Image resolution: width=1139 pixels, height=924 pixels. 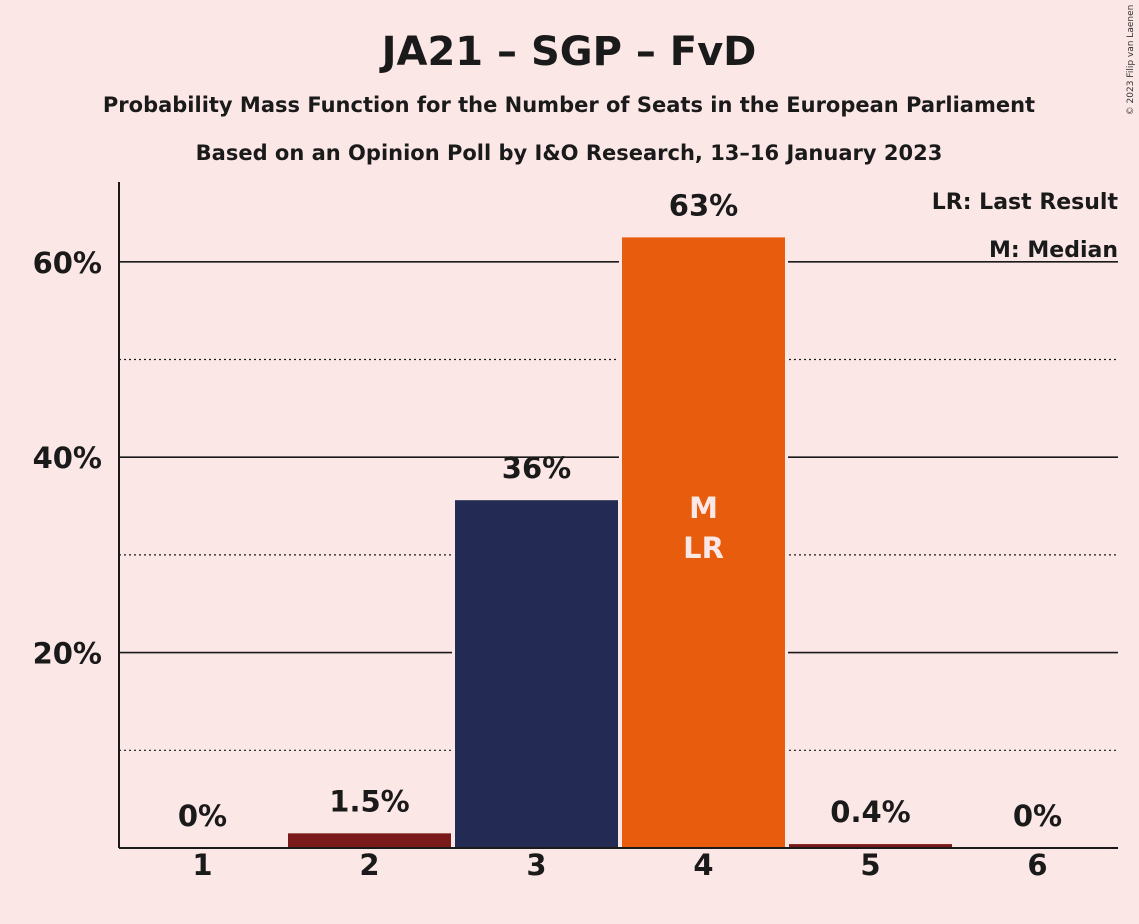 I want to click on x-tick-label: 4, so click(x=703, y=865).